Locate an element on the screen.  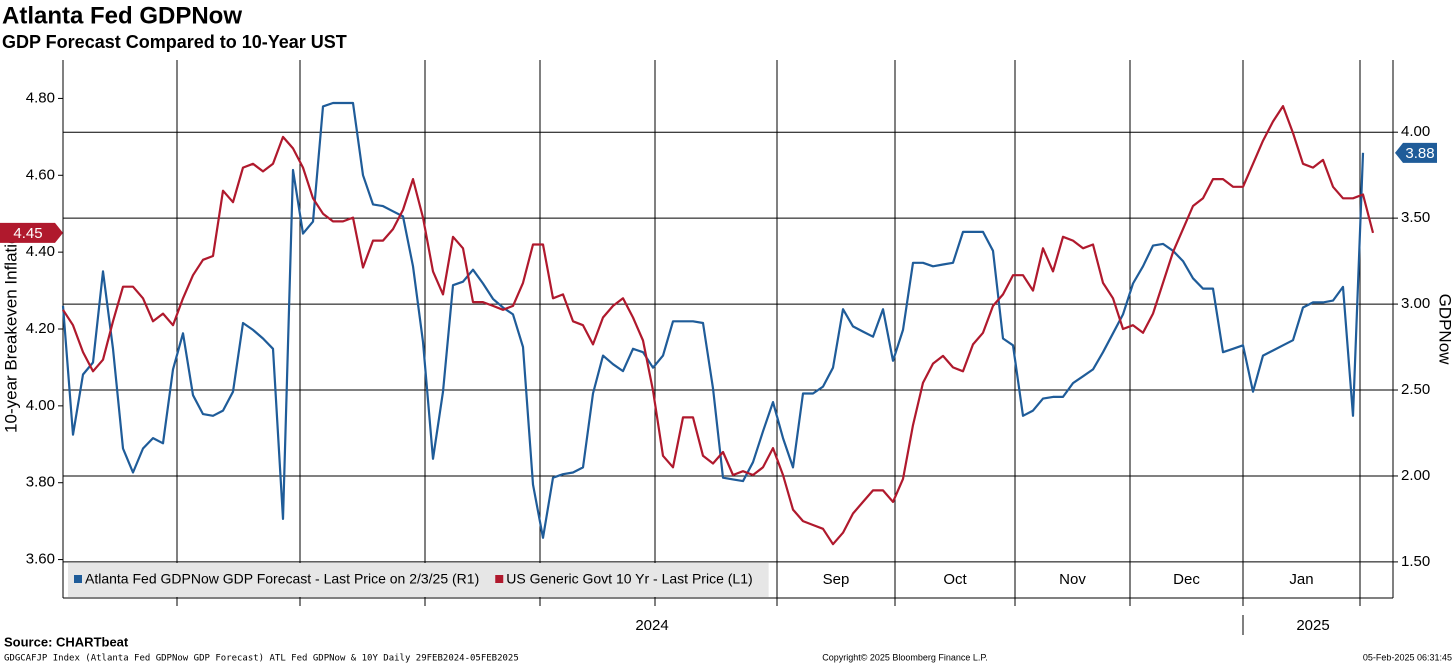
y-tick-label: 4.60 is located at coordinates (40, 174).